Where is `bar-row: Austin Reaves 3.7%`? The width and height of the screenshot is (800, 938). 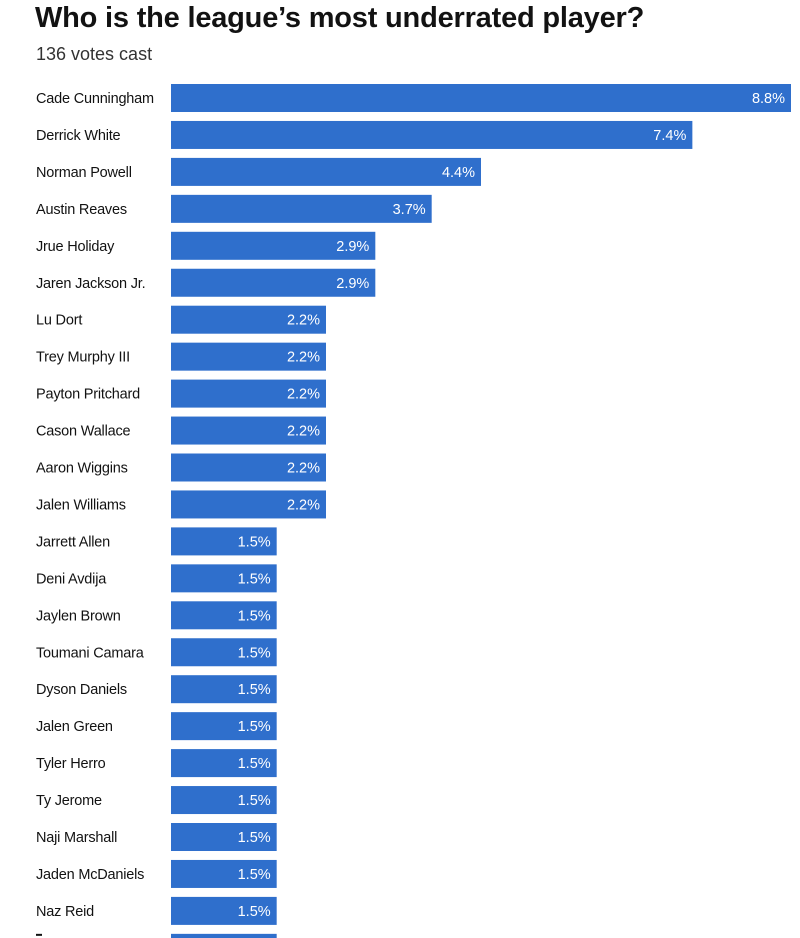
bar-row: Austin Reaves 3.7% is located at coordinates (234, 208).